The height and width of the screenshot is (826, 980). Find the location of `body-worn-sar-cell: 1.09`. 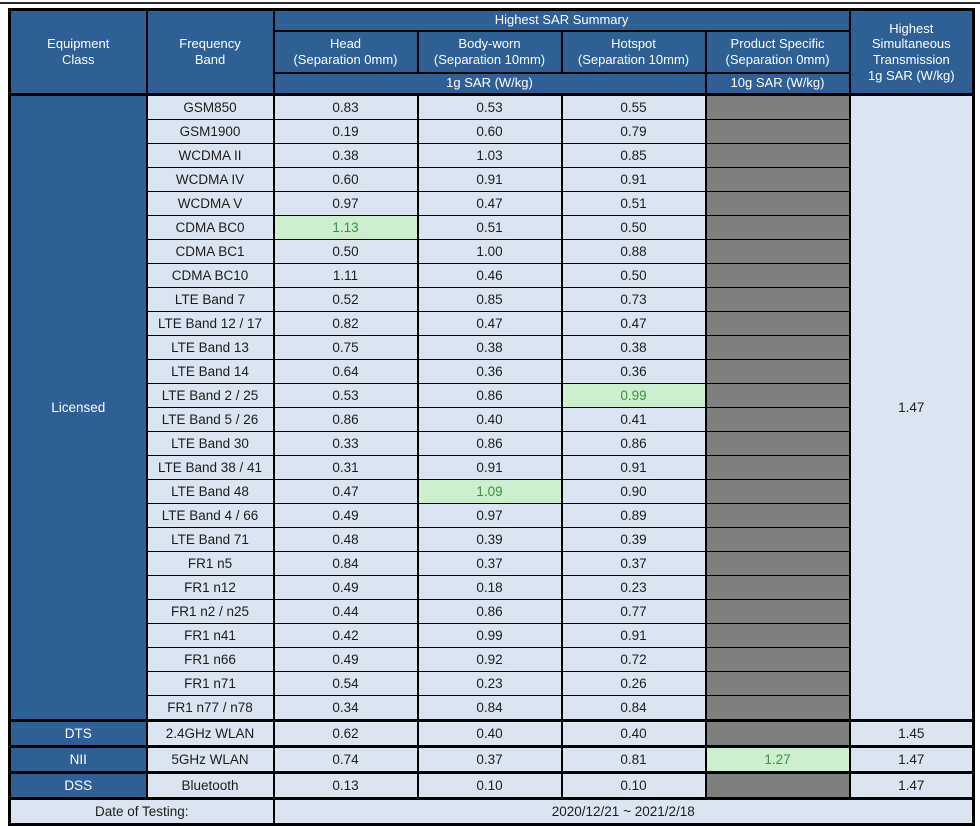

body-worn-sar-cell: 1.09 is located at coordinates (489, 491).